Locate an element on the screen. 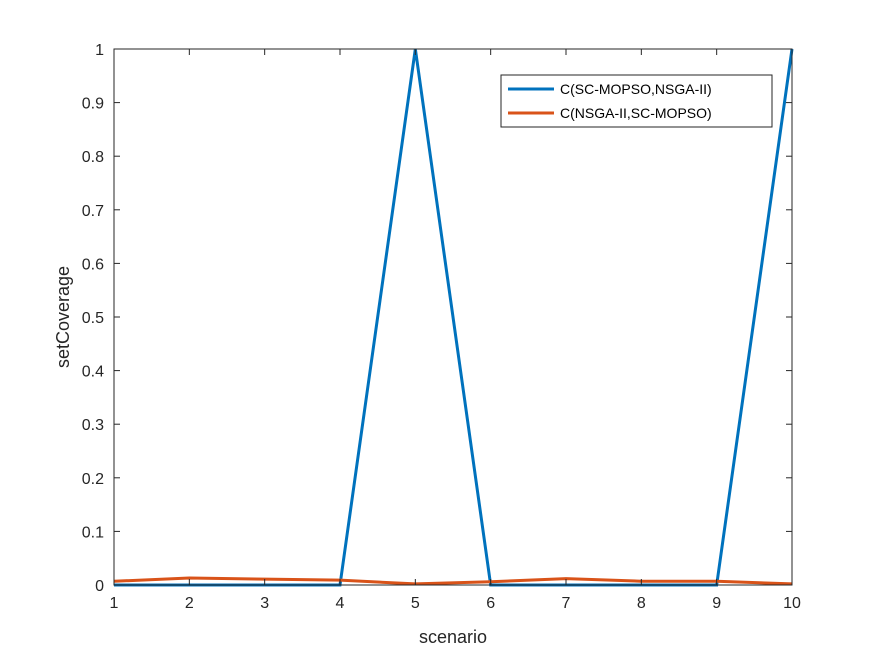 The height and width of the screenshot is (656, 875). legend: C(SC-MOPSO,NSGA-II) C(NSGA-II,SC-MOPSO) is located at coordinates (636, 101).